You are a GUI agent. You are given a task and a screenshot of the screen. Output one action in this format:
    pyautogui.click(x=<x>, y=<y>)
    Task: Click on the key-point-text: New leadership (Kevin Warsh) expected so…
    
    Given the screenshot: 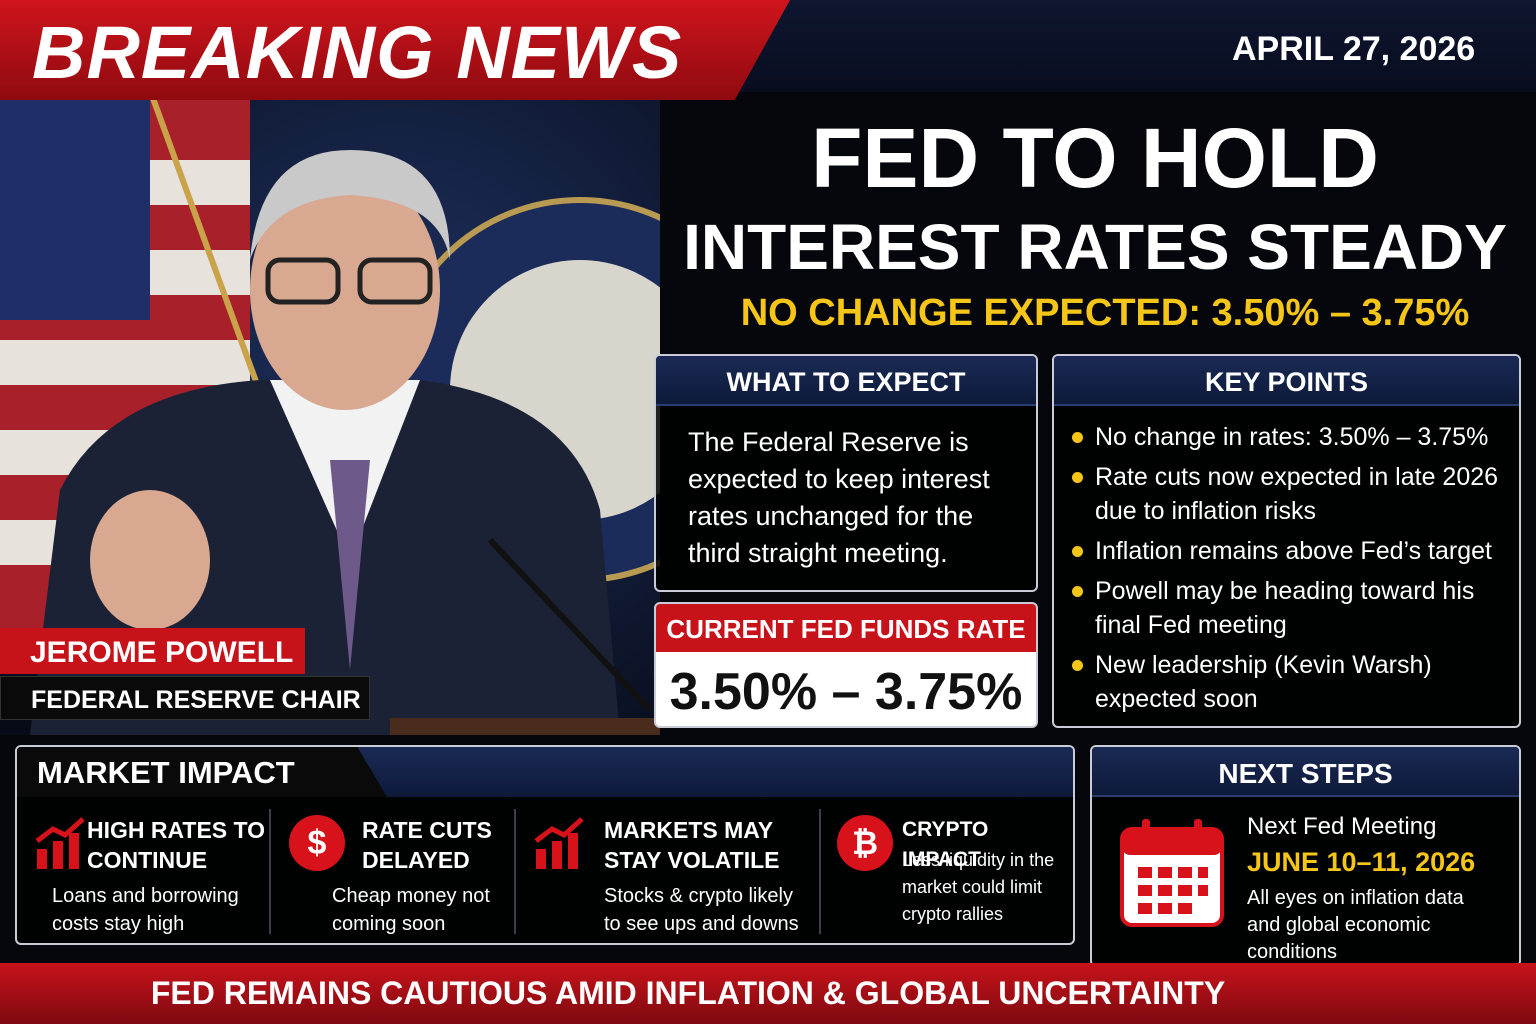 What is the action you would take?
    pyautogui.click(x=1263, y=682)
    